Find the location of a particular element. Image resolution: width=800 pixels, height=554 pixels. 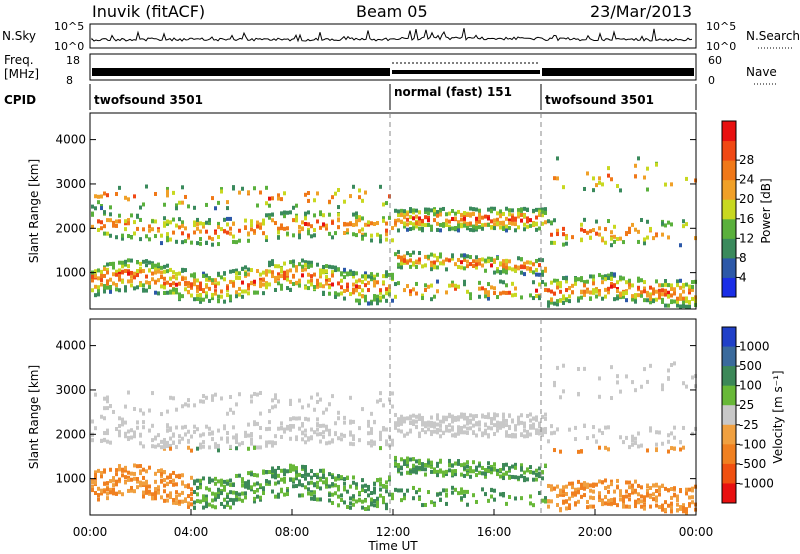

y-tick-label: 4000 is located at coordinates (70, 140).